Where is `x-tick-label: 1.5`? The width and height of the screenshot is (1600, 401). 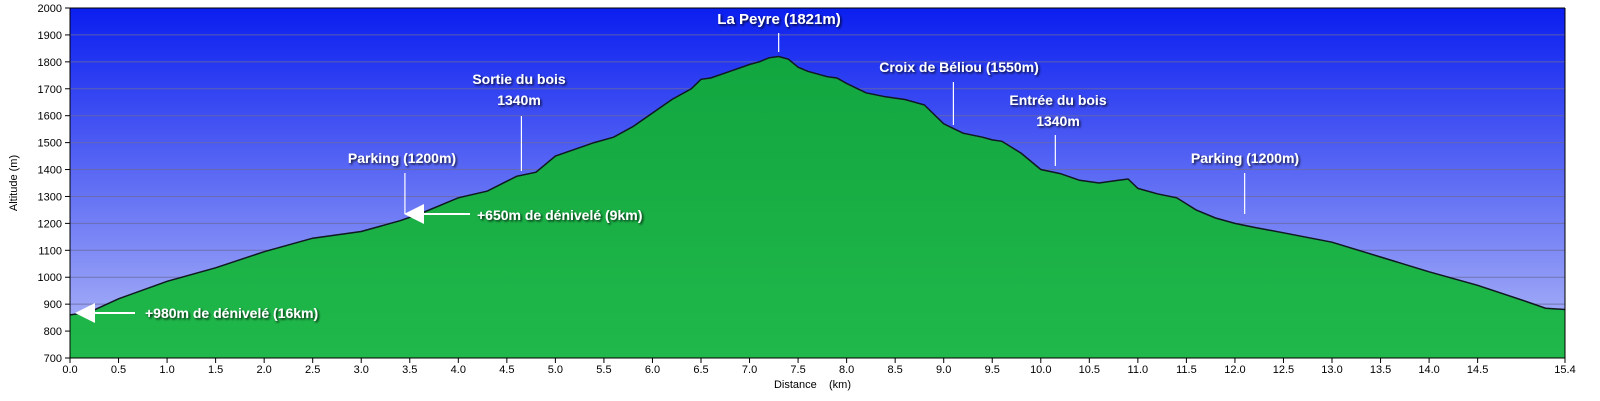 x-tick-label: 1.5 is located at coordinates (215, 370).